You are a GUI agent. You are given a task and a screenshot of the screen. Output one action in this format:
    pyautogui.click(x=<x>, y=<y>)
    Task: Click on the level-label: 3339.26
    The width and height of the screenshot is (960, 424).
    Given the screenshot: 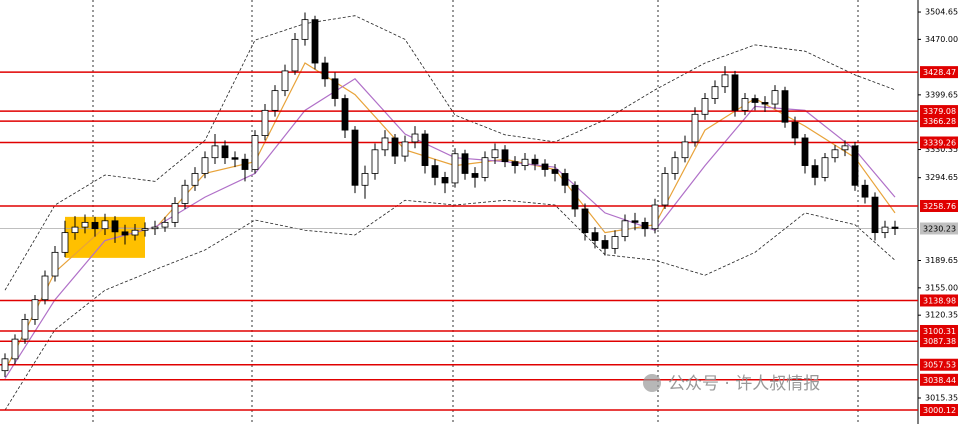 What is the action you would take?
    pyautogui.click(x=939, y=142)
    